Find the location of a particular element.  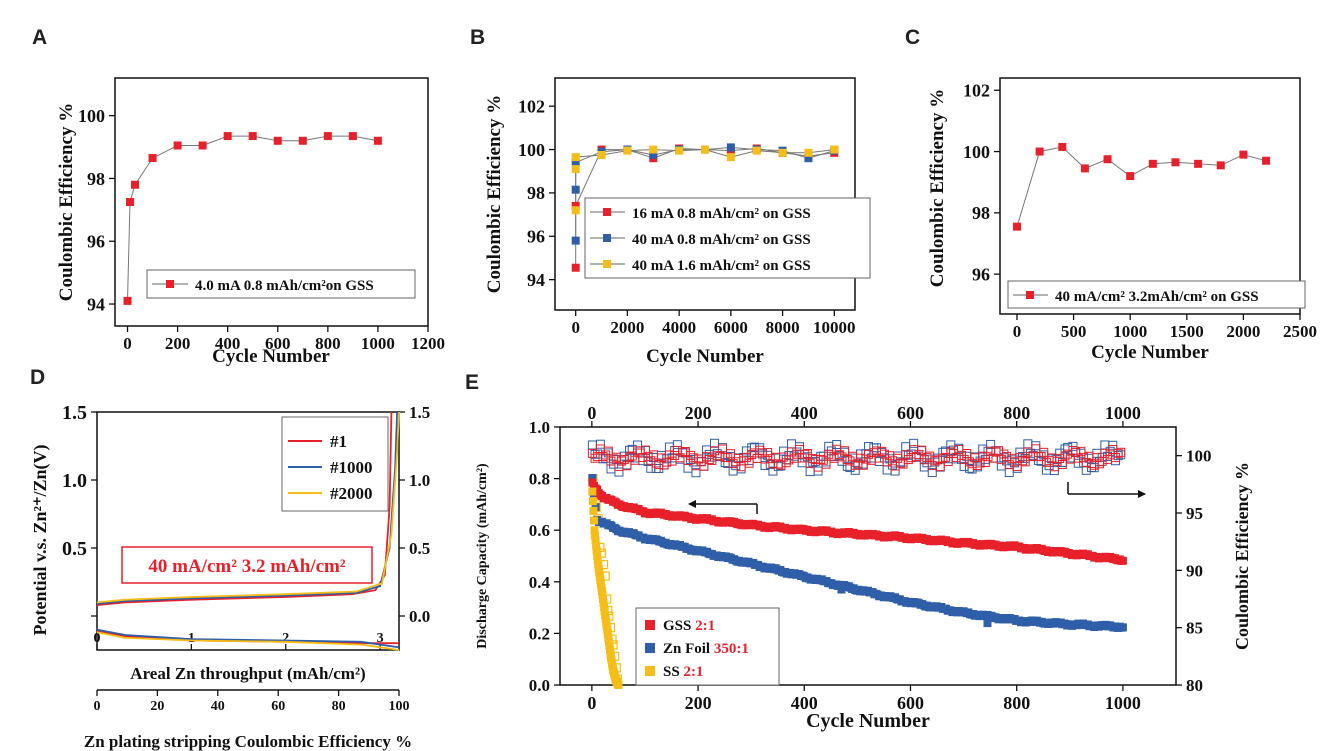

e-x2-tick-label-1: 200 is located at coordinates (698, 413).